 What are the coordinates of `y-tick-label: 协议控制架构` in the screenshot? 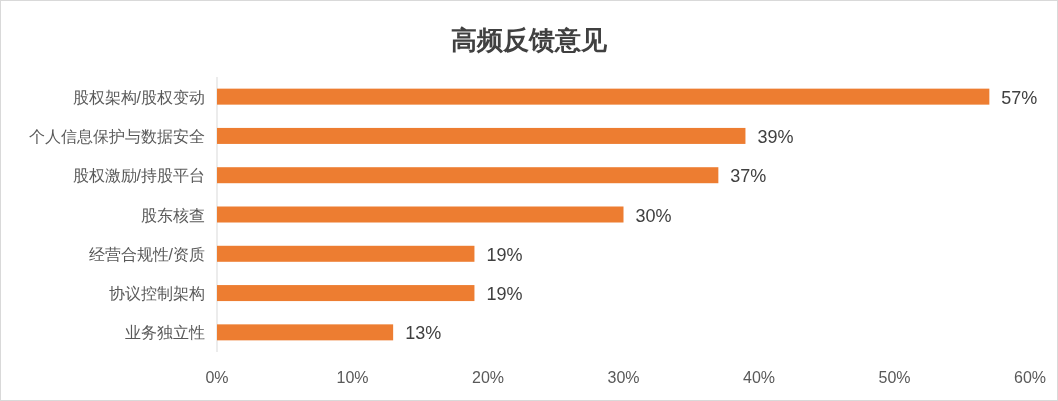 It's located at (157, 294).